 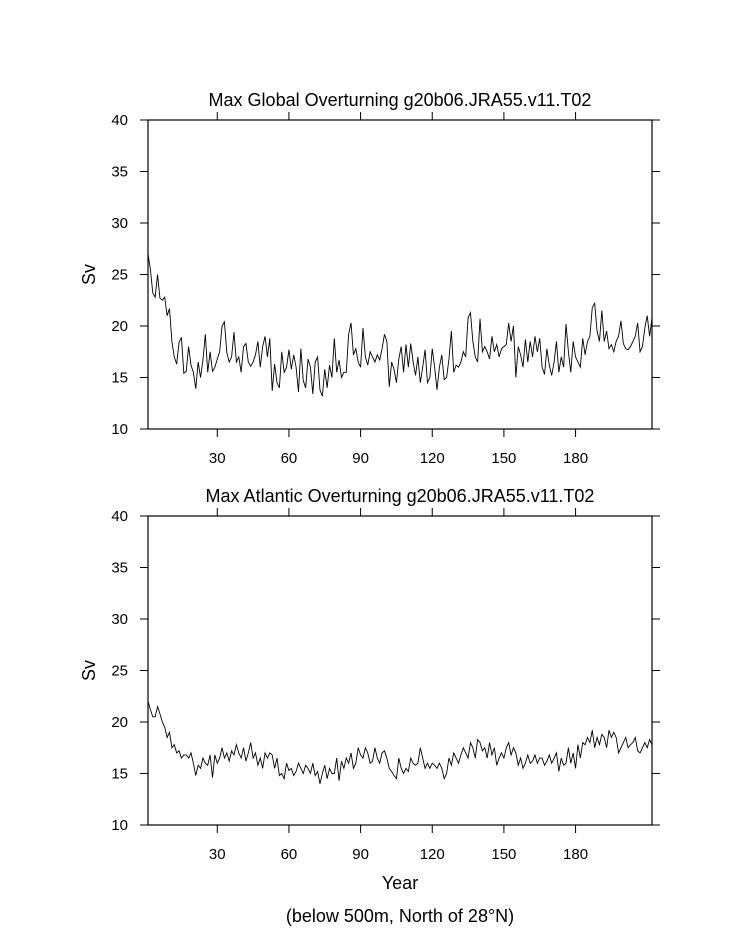 I want to click on x-axis-label: Year, so click(x=400, y=883).